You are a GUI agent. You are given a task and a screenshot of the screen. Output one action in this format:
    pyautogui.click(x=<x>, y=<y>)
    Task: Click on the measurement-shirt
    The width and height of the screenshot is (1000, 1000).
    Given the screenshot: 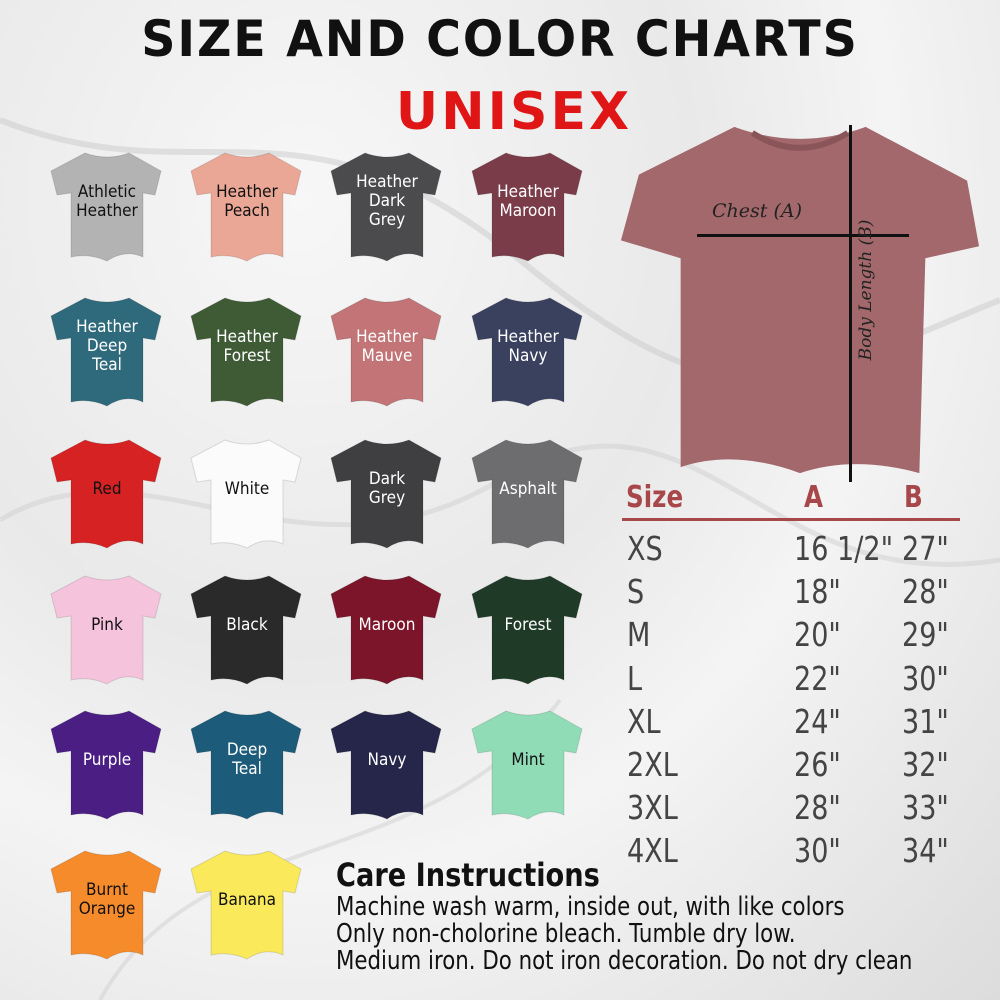 What is the action you would take?
    pyautogui.click(x=800, y=300)
    